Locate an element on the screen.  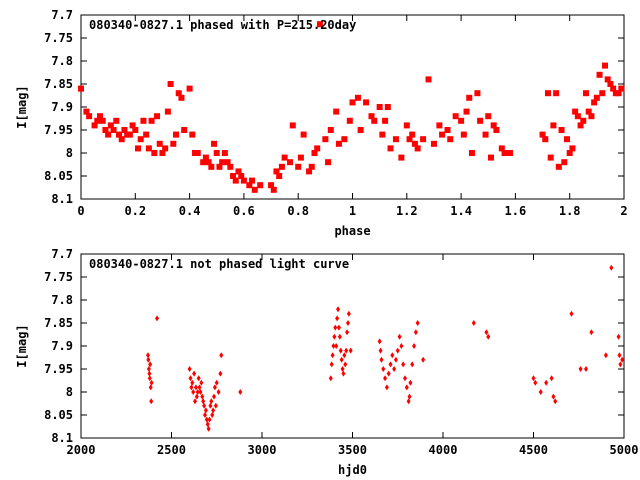
plot1-ytick-label: 8 is located at coordinates (69, 153).